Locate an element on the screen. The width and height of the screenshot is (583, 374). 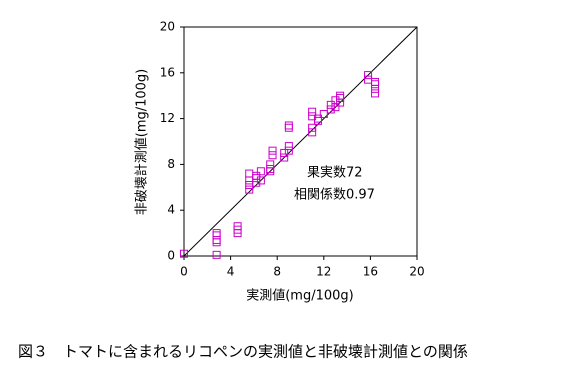
y-tick-label: 4 is located at coordinates (171, 210).